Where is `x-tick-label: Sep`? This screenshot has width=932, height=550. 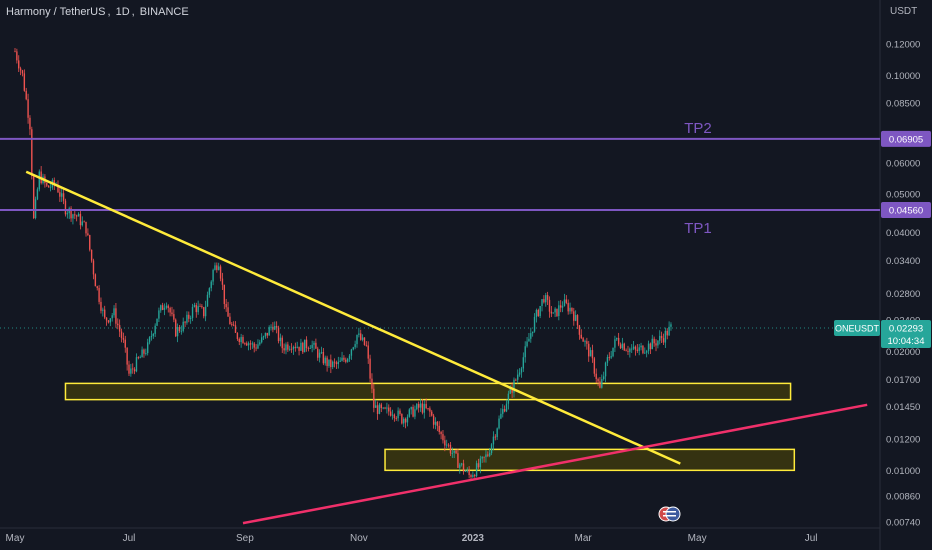 x-tick-label: Sep is located at coordinates (245, 538).